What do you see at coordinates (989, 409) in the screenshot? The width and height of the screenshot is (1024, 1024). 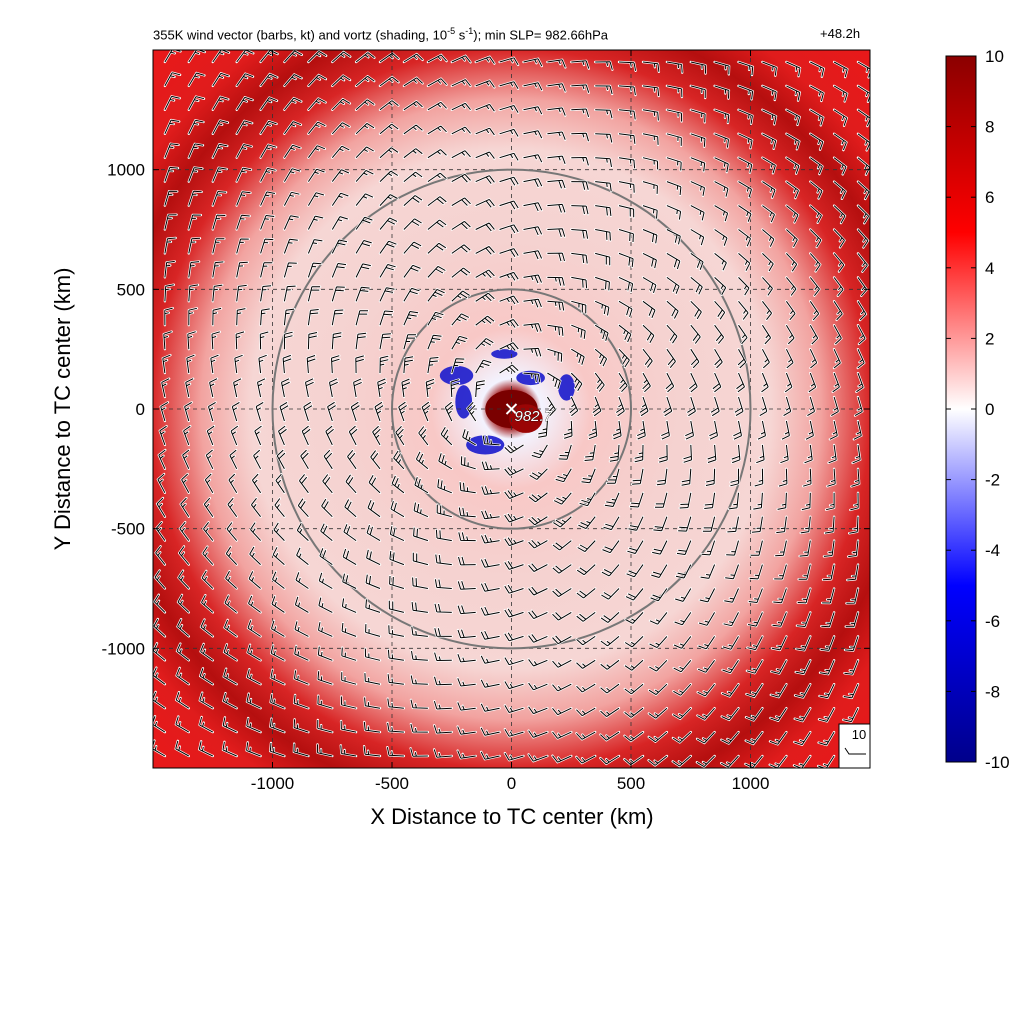 I see `colorbar-tick-label: 0` at bounding box center [989, 409].